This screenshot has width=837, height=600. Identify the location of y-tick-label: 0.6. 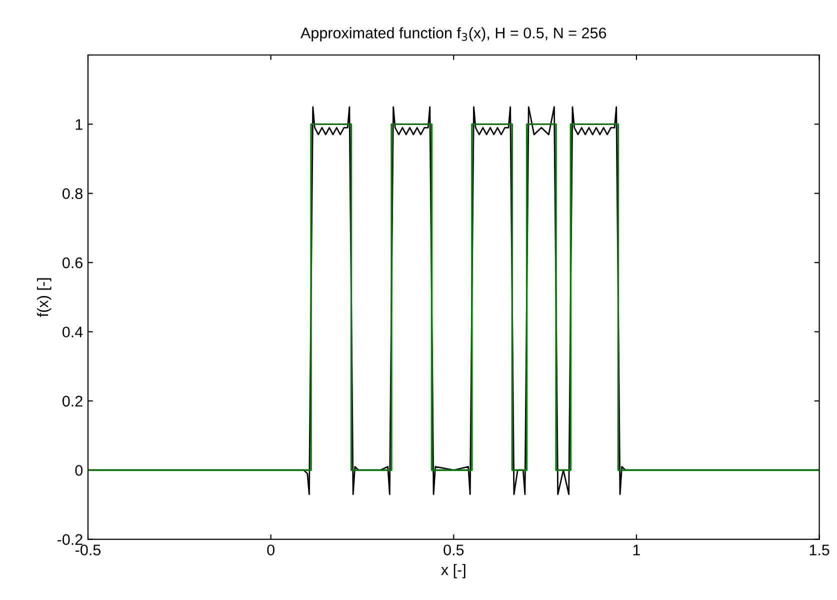
(72, 262).